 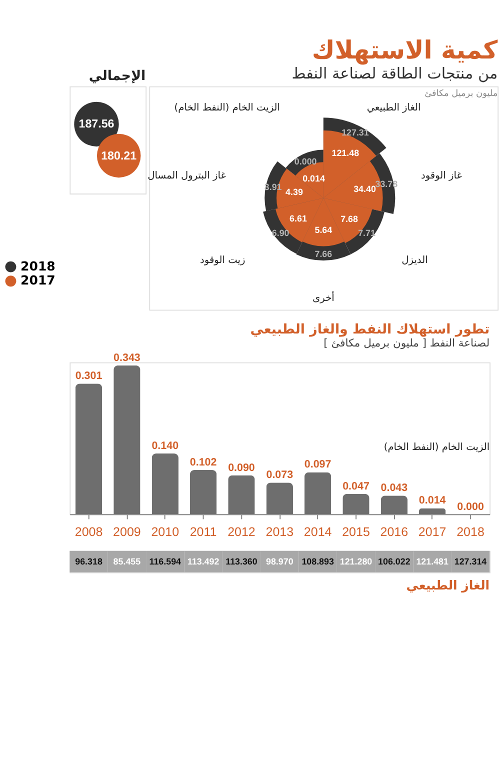 What do you see at coordinates (349, 219) in the screenshot?
I see `data-label: 7.68` at bounding box center [349, 219].